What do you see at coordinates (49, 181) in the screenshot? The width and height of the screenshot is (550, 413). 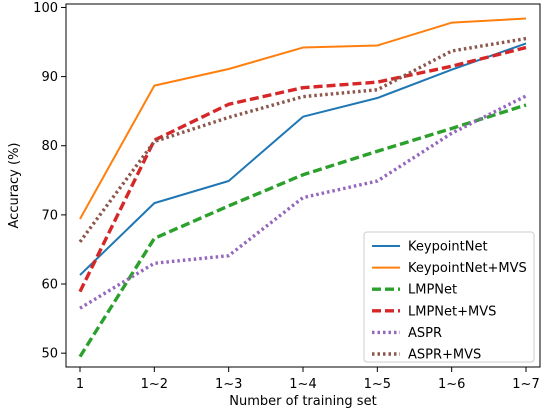 I see `y-axis: 50 60 70 80 90 100` at bounding box center [49, 181].